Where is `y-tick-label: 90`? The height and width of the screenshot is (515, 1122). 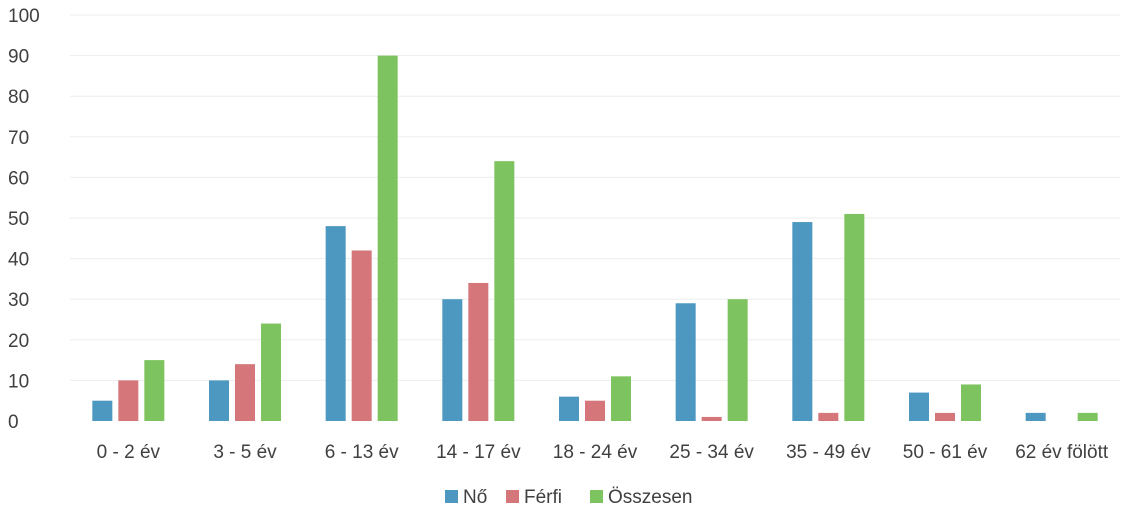 y-tick-label: 90 is located at coordinates (18, 57).